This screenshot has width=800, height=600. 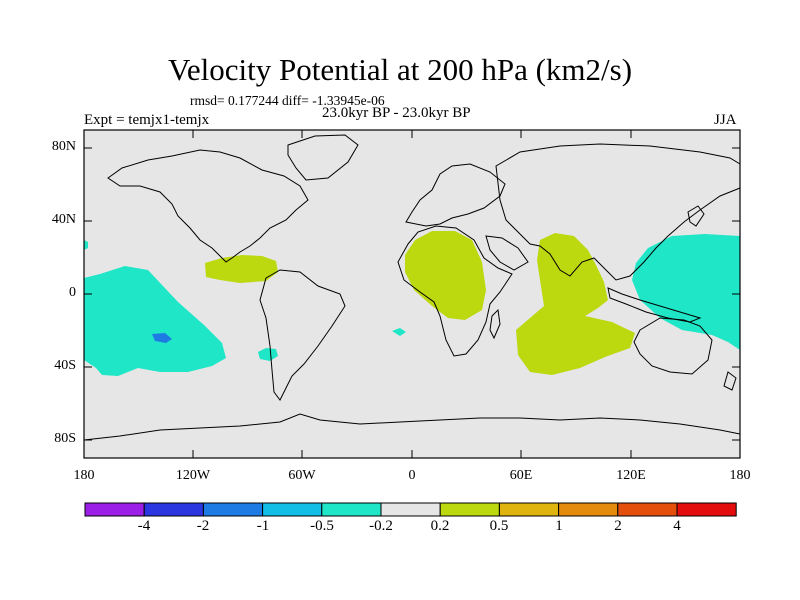 I want to click on africa-coast, so click(x=455, y=291).